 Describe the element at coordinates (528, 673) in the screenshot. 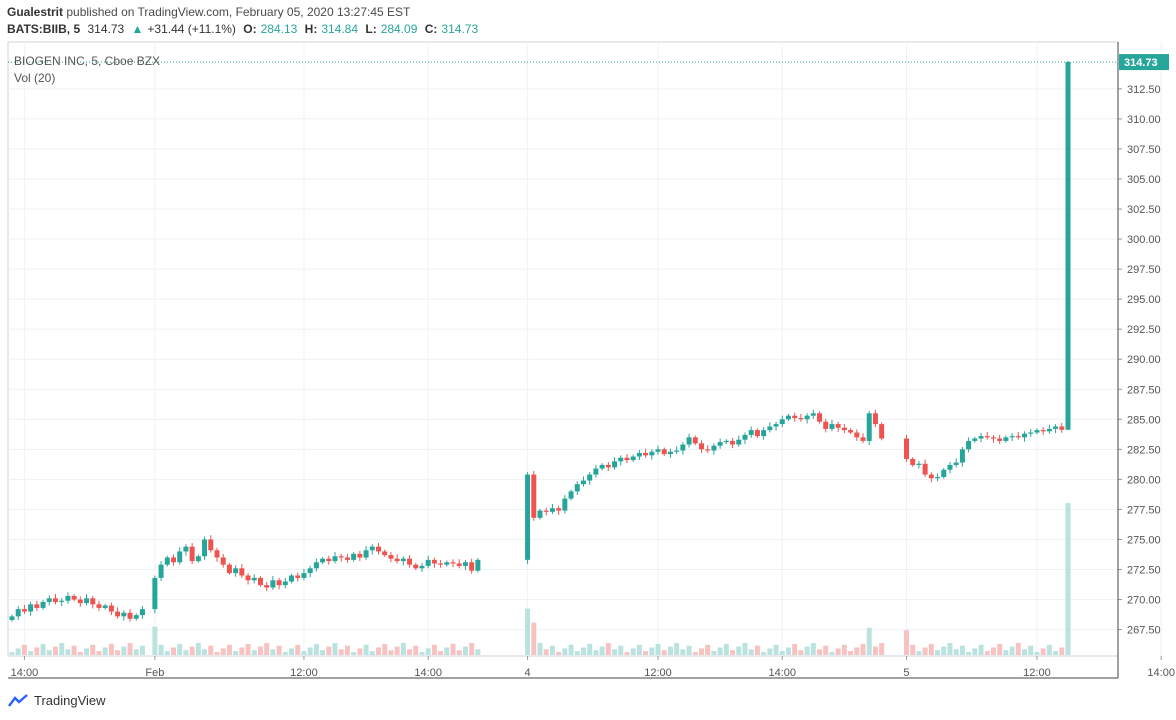

I see `x-tick-label: 4` at that location.